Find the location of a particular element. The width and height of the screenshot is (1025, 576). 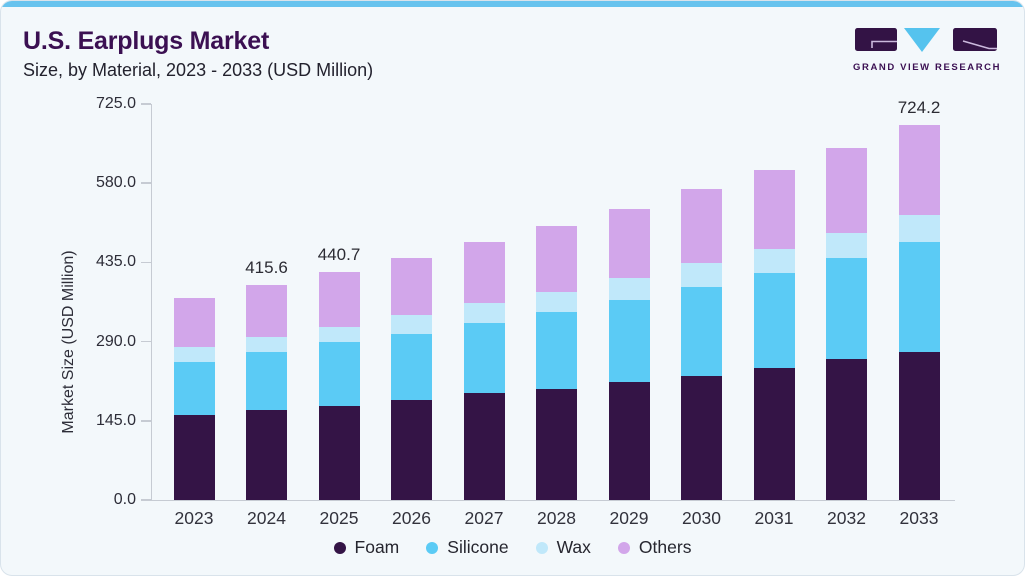

legend-swatch-silicone-icon is located at coordinates (432, 547).